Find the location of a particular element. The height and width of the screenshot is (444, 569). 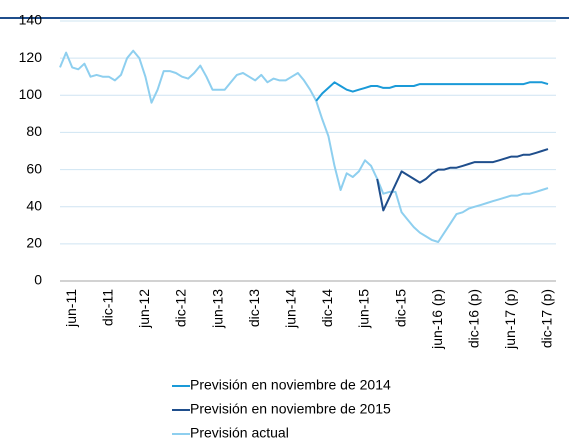

x-tick-label: jun-15 is located at coordinates (364, 309).